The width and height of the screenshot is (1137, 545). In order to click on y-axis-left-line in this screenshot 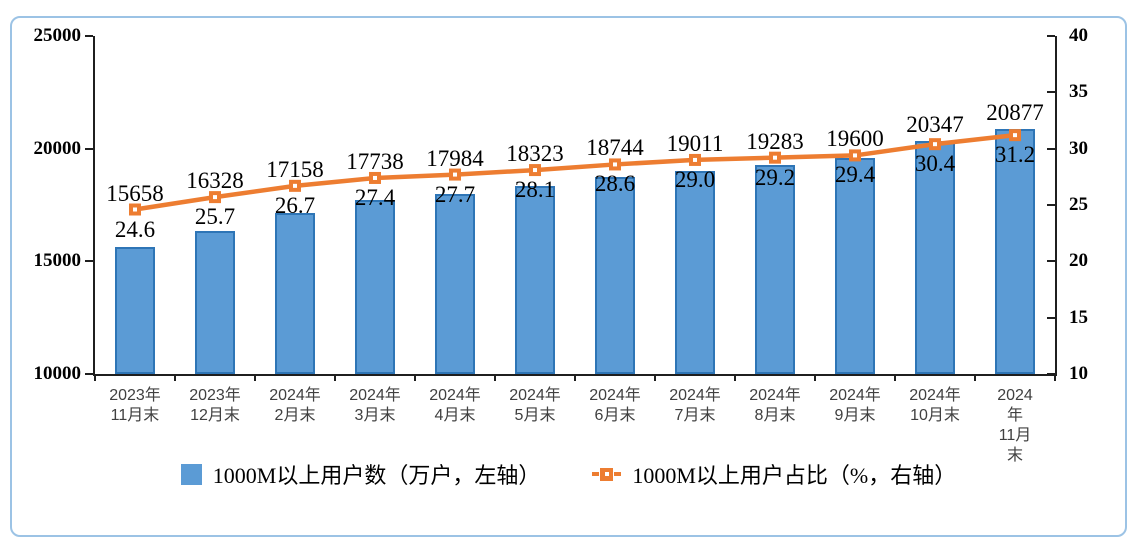, I will do `click(94, 205)`.